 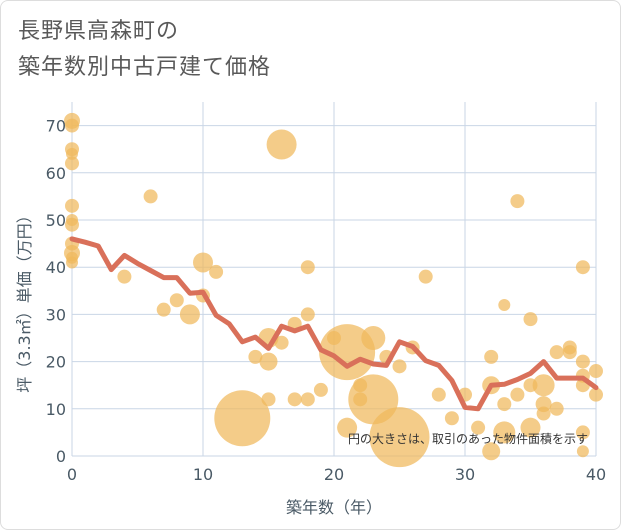 What do you see at coordinates (56, 314) in the screenshot?
I see `y-tick-label: 30` at bounding box center [56, 314].